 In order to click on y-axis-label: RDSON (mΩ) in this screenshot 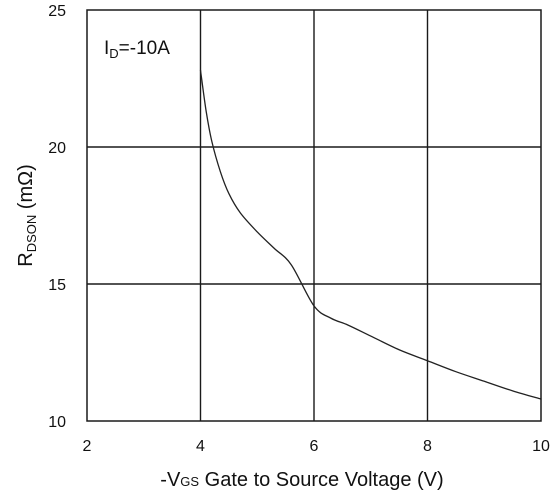, I will do `click(27, 215)`.